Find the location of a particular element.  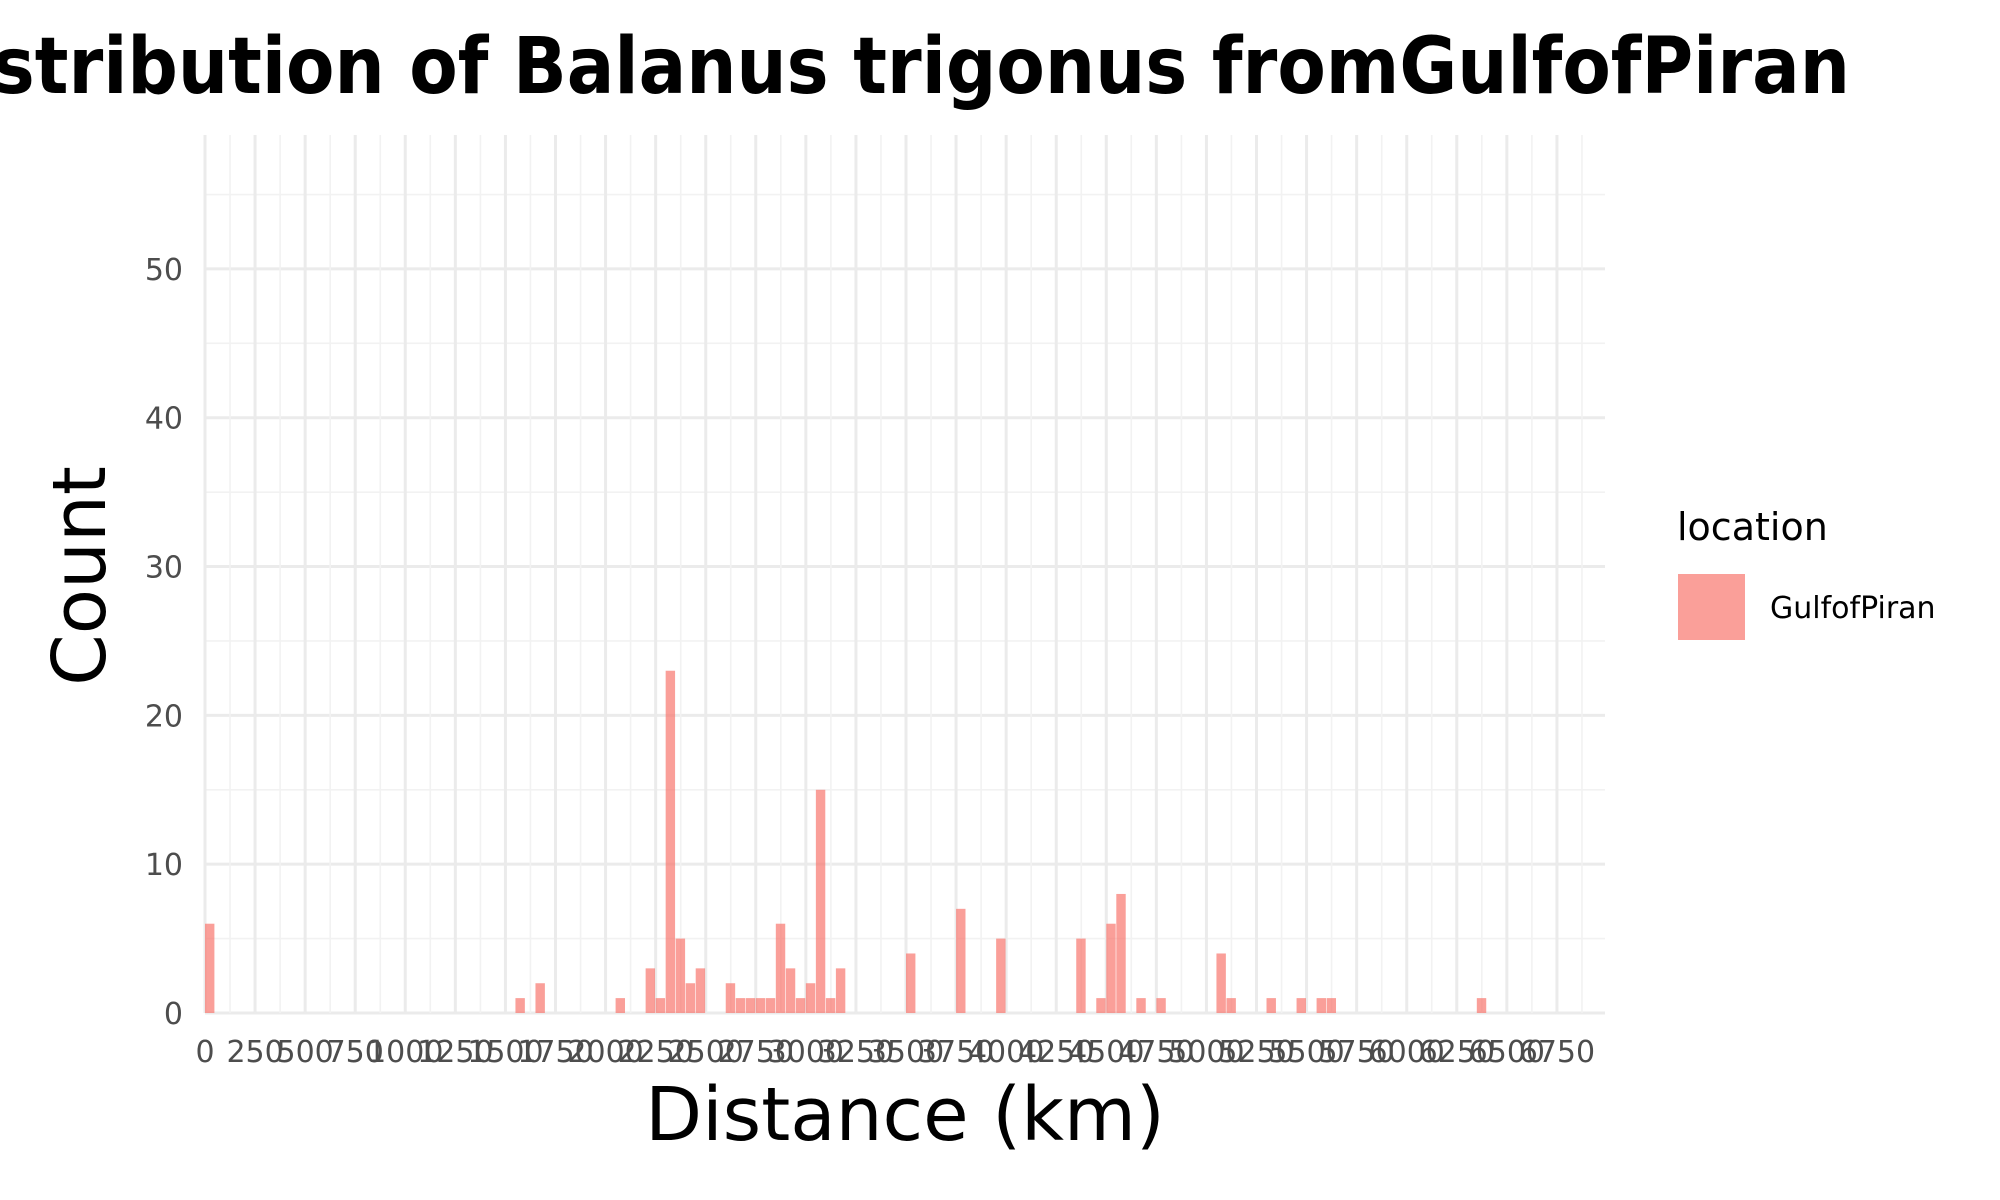

x-tick-label: 2750 is located at coordinates (756, 1052).